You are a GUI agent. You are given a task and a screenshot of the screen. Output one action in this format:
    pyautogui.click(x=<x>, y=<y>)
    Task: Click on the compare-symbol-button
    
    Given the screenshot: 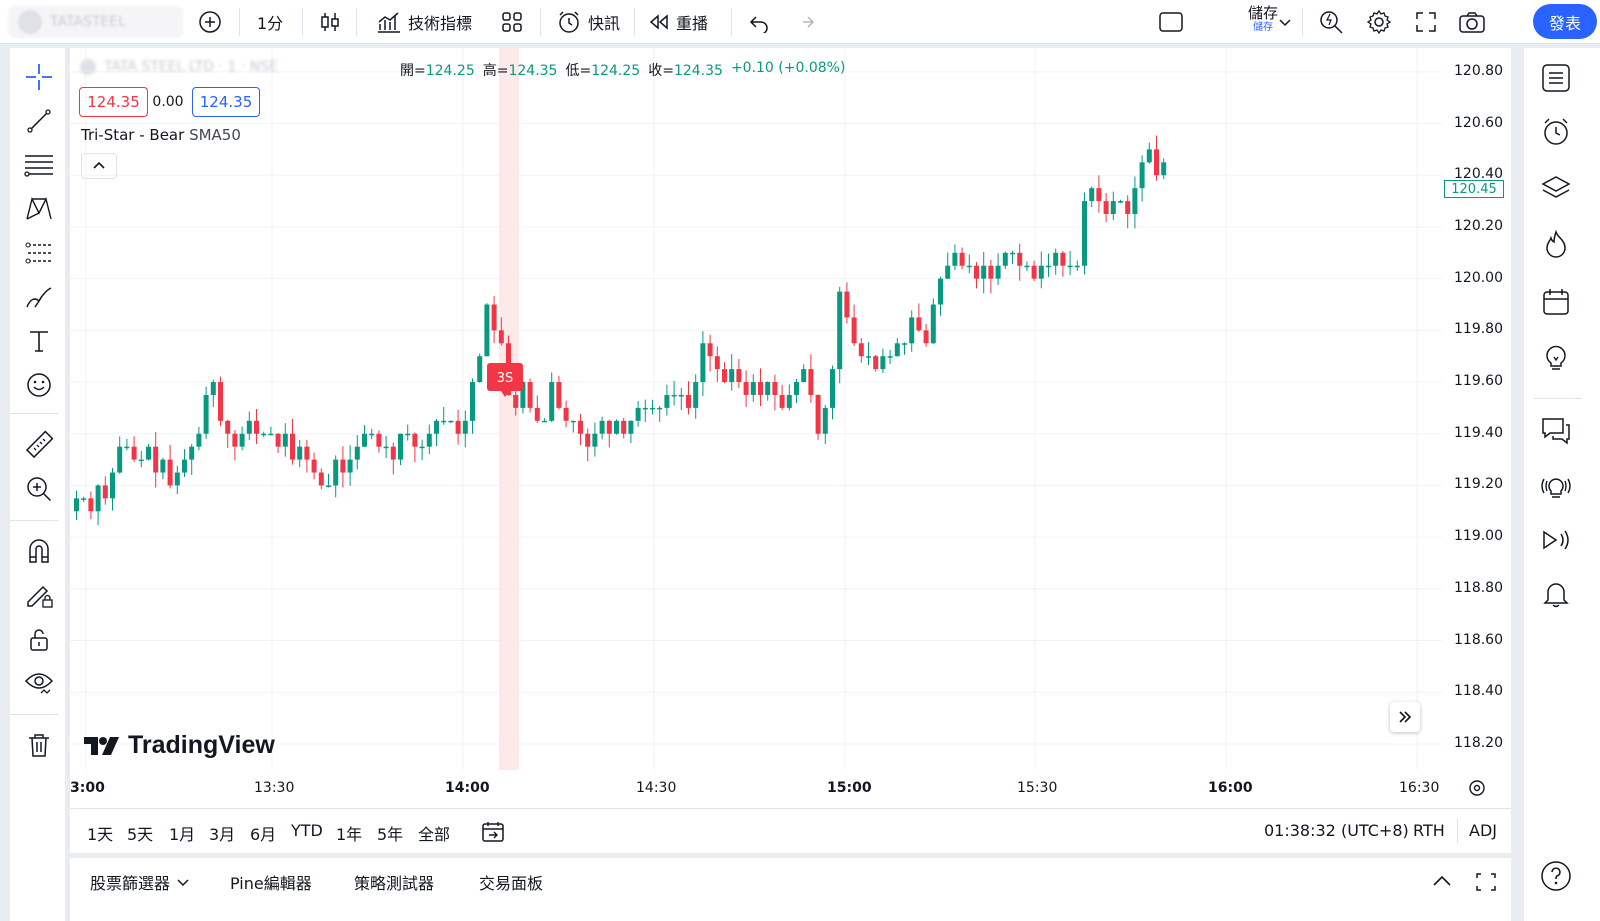 What is the action you would take?
    pyautogui.click(x=210, y=22)
    